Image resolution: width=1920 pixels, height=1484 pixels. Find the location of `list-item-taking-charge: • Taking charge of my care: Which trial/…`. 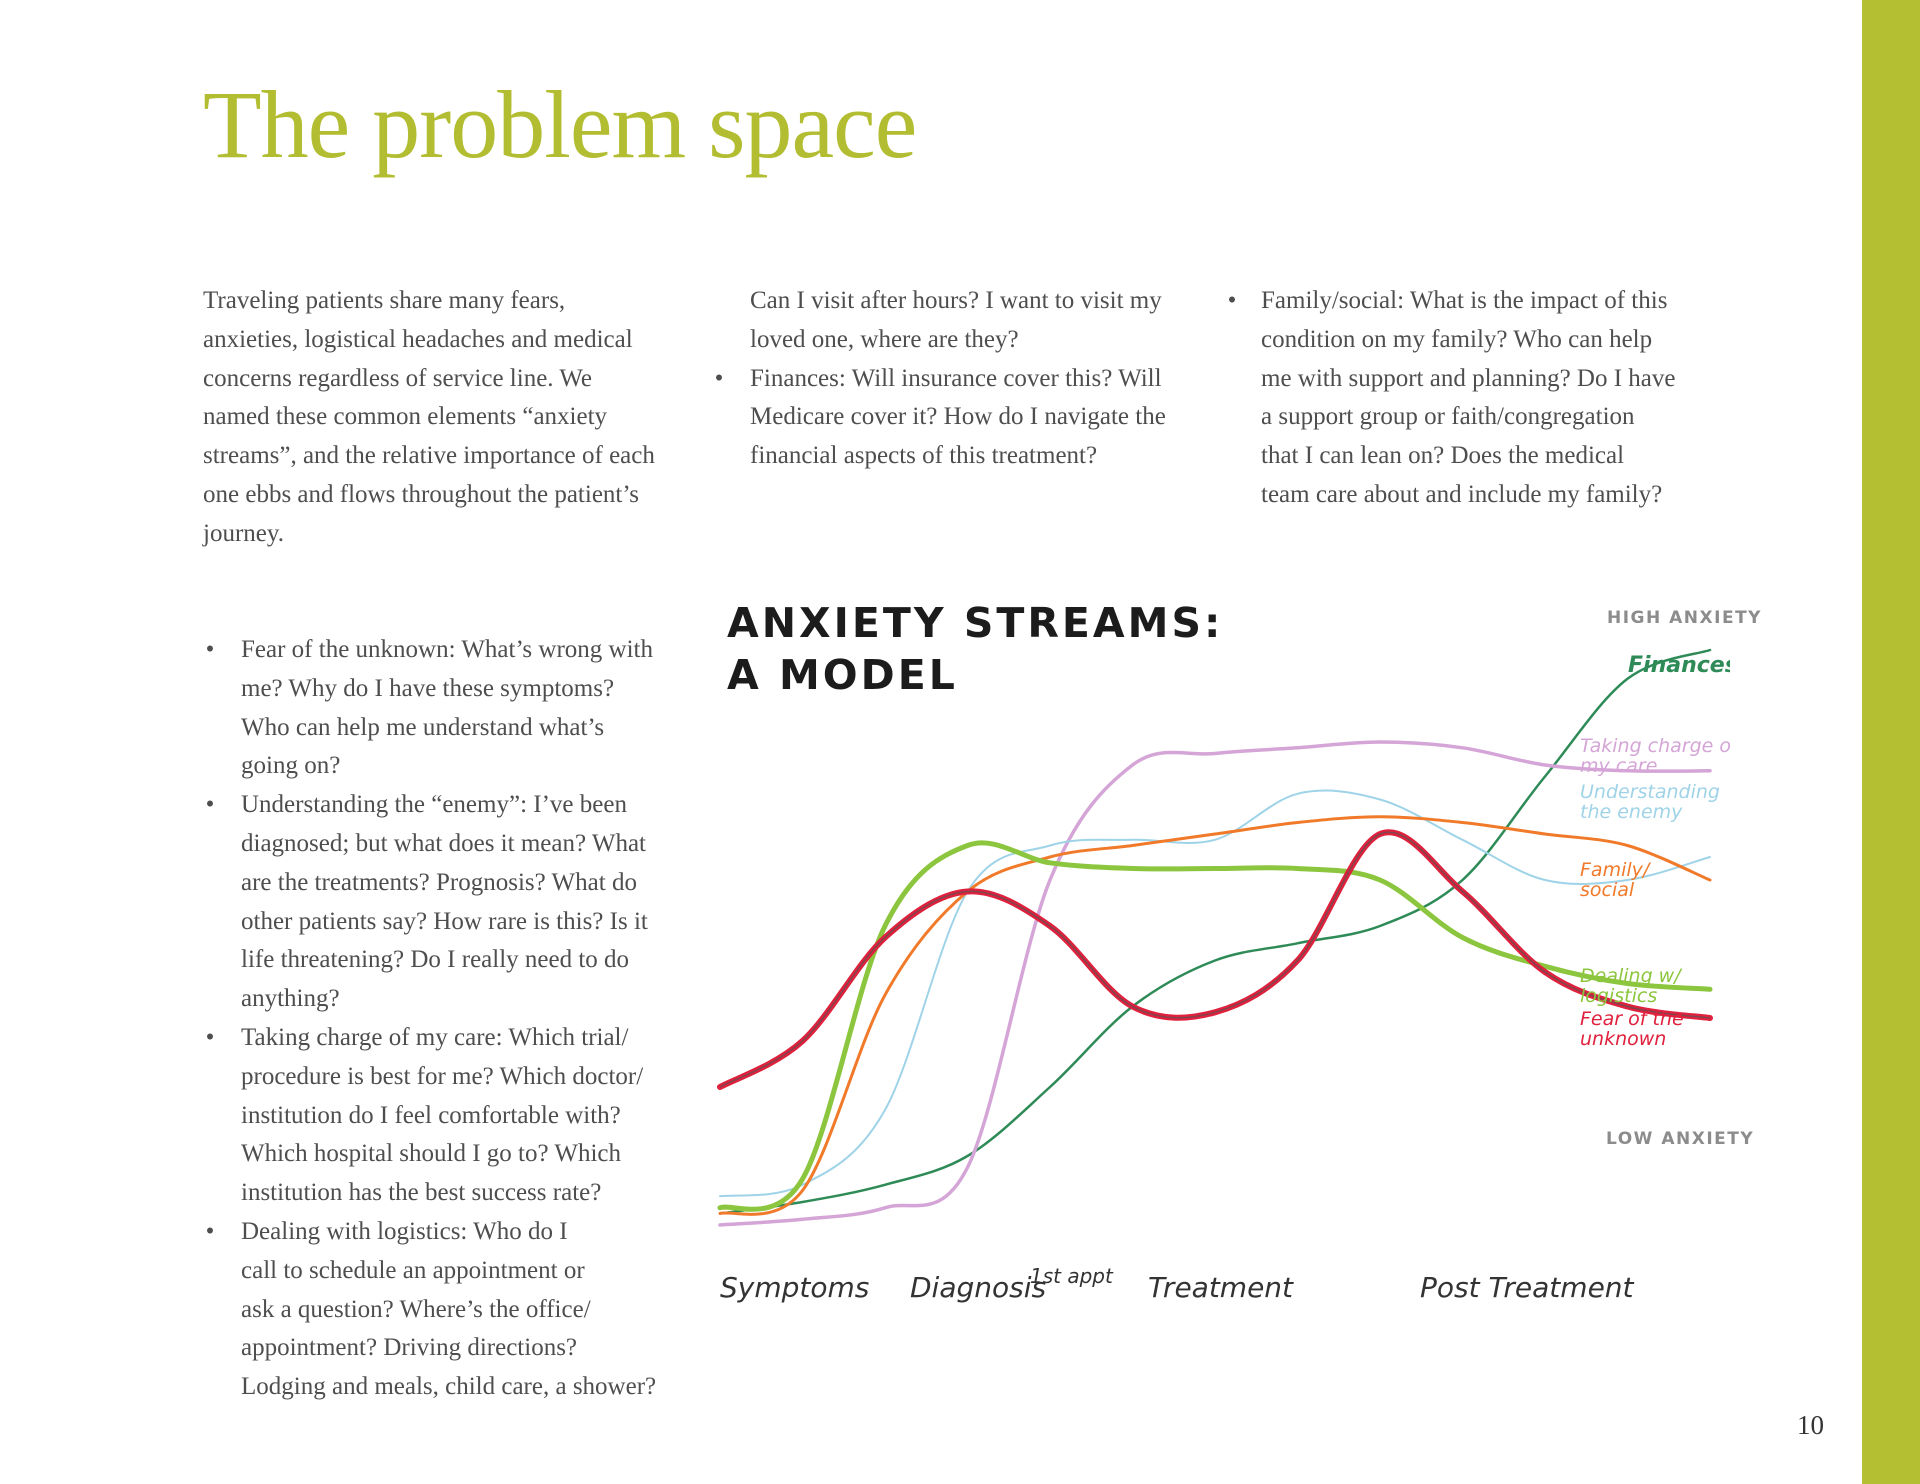

list-item-taking-charge: • Taking charge of my care: Which trial/… is located at coordinates (448, 1116).